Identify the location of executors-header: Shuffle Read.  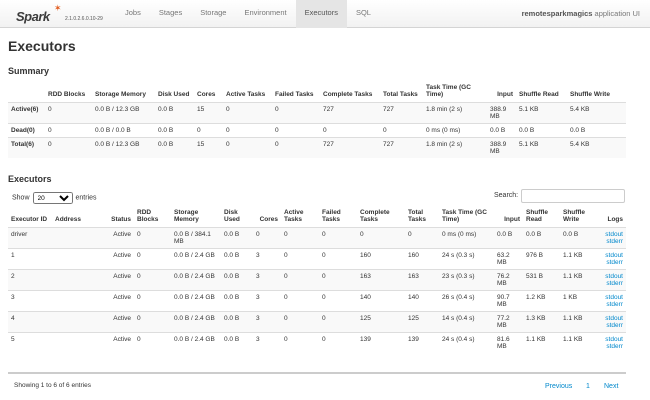
(541, 217).